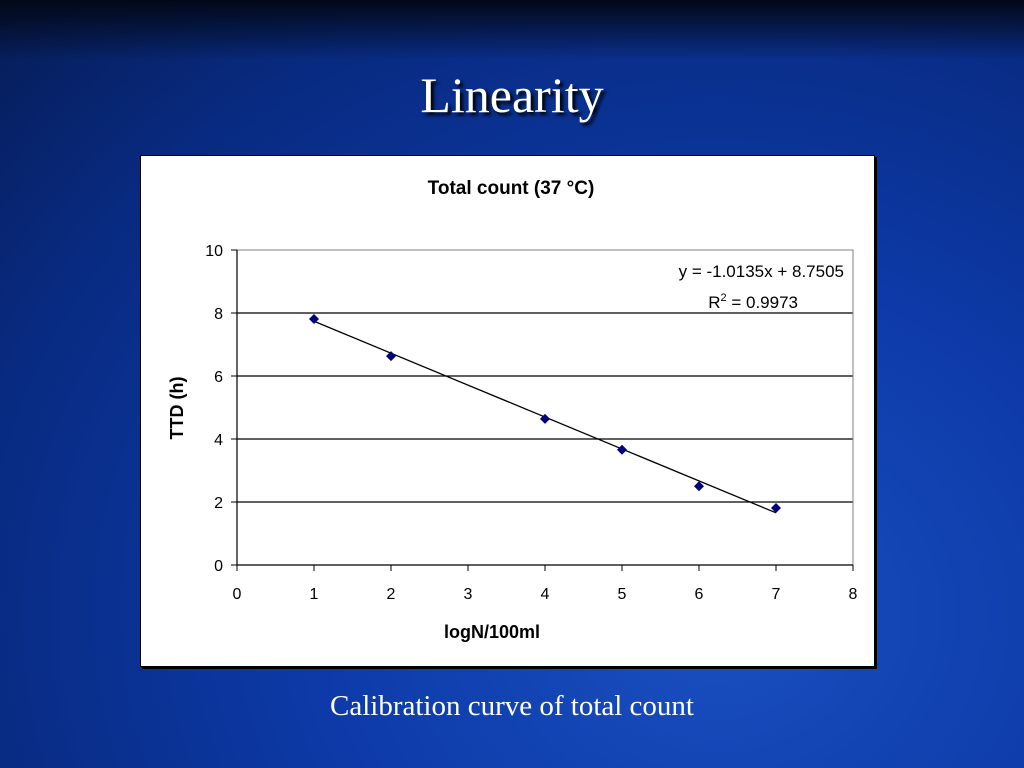  What do you see at coordinates (314, 594) in the screenshot?
I see `x-tick-label: 1` at bounding box center [314, 594].